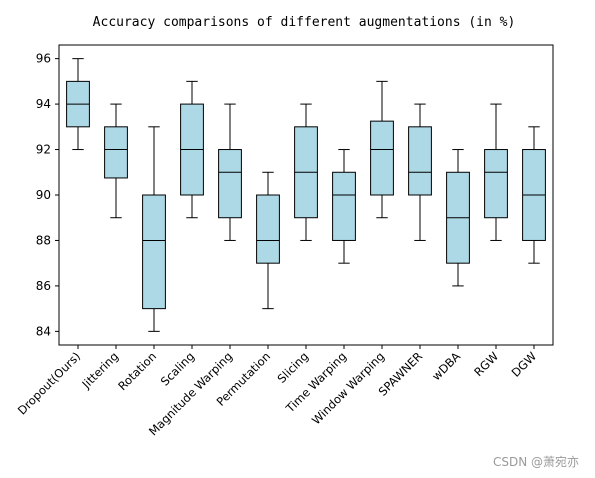 The height and width of the screenshot is (478, 595). I want to click on y-tick-label: 92, so click(43, 150).